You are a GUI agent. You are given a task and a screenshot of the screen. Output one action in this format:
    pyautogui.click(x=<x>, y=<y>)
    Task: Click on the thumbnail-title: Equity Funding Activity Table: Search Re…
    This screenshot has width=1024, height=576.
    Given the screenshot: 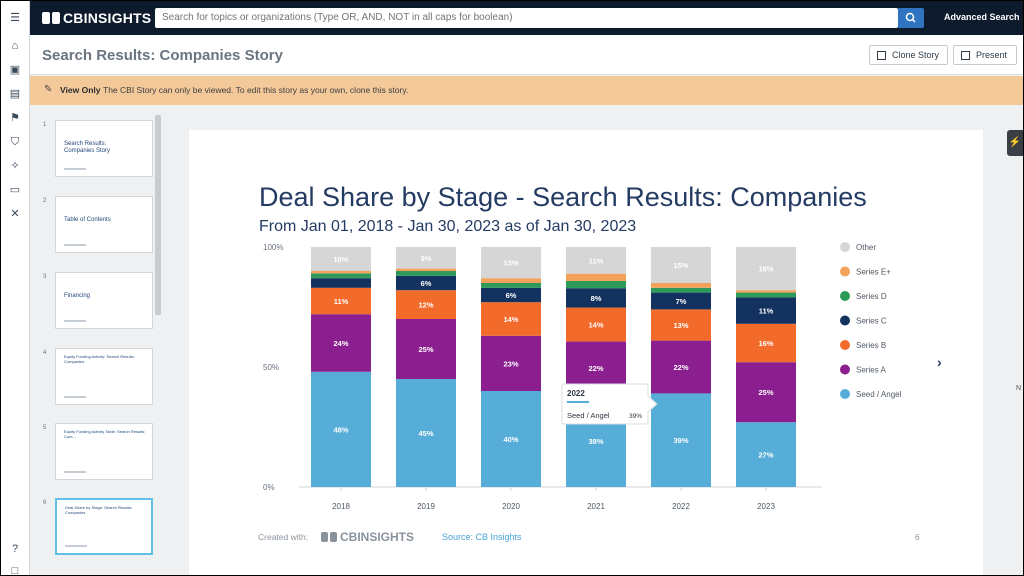 What is the action you would take?
    pyautogui.click(x=105, y=434)
    